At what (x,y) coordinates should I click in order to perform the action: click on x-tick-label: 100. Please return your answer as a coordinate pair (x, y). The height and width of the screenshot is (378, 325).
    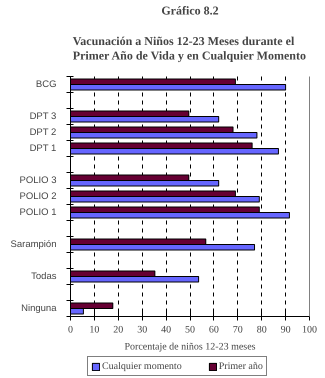
    Looking at the image, I should click on (309, 330).